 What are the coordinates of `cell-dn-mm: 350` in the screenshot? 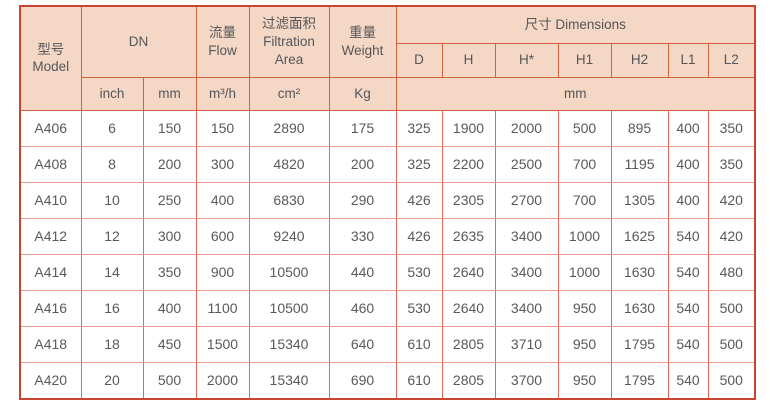 It's located at (169, 272).